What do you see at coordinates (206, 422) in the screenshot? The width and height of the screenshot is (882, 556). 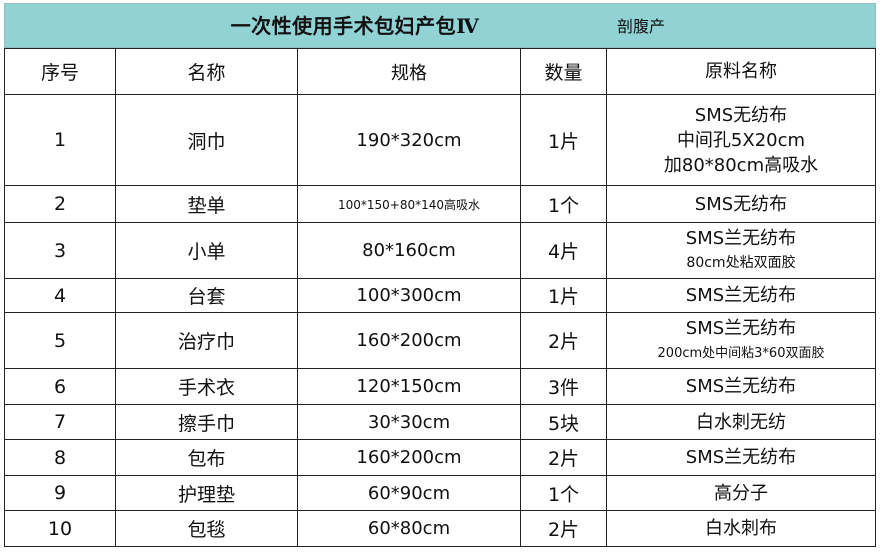 I see `item-name: 擦手巾` at bounding box center [206, 422].